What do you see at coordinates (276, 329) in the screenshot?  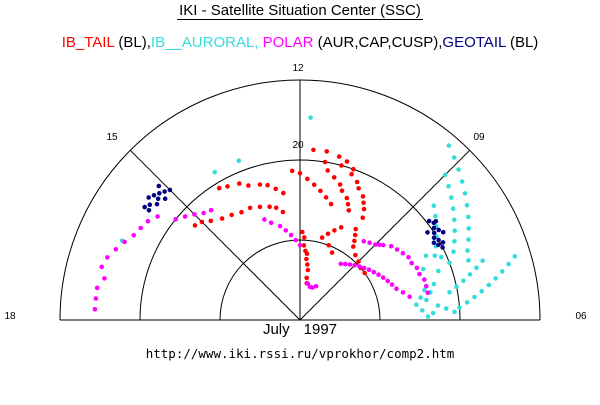 I see `month-label: July` at bounding box center [276, 329].